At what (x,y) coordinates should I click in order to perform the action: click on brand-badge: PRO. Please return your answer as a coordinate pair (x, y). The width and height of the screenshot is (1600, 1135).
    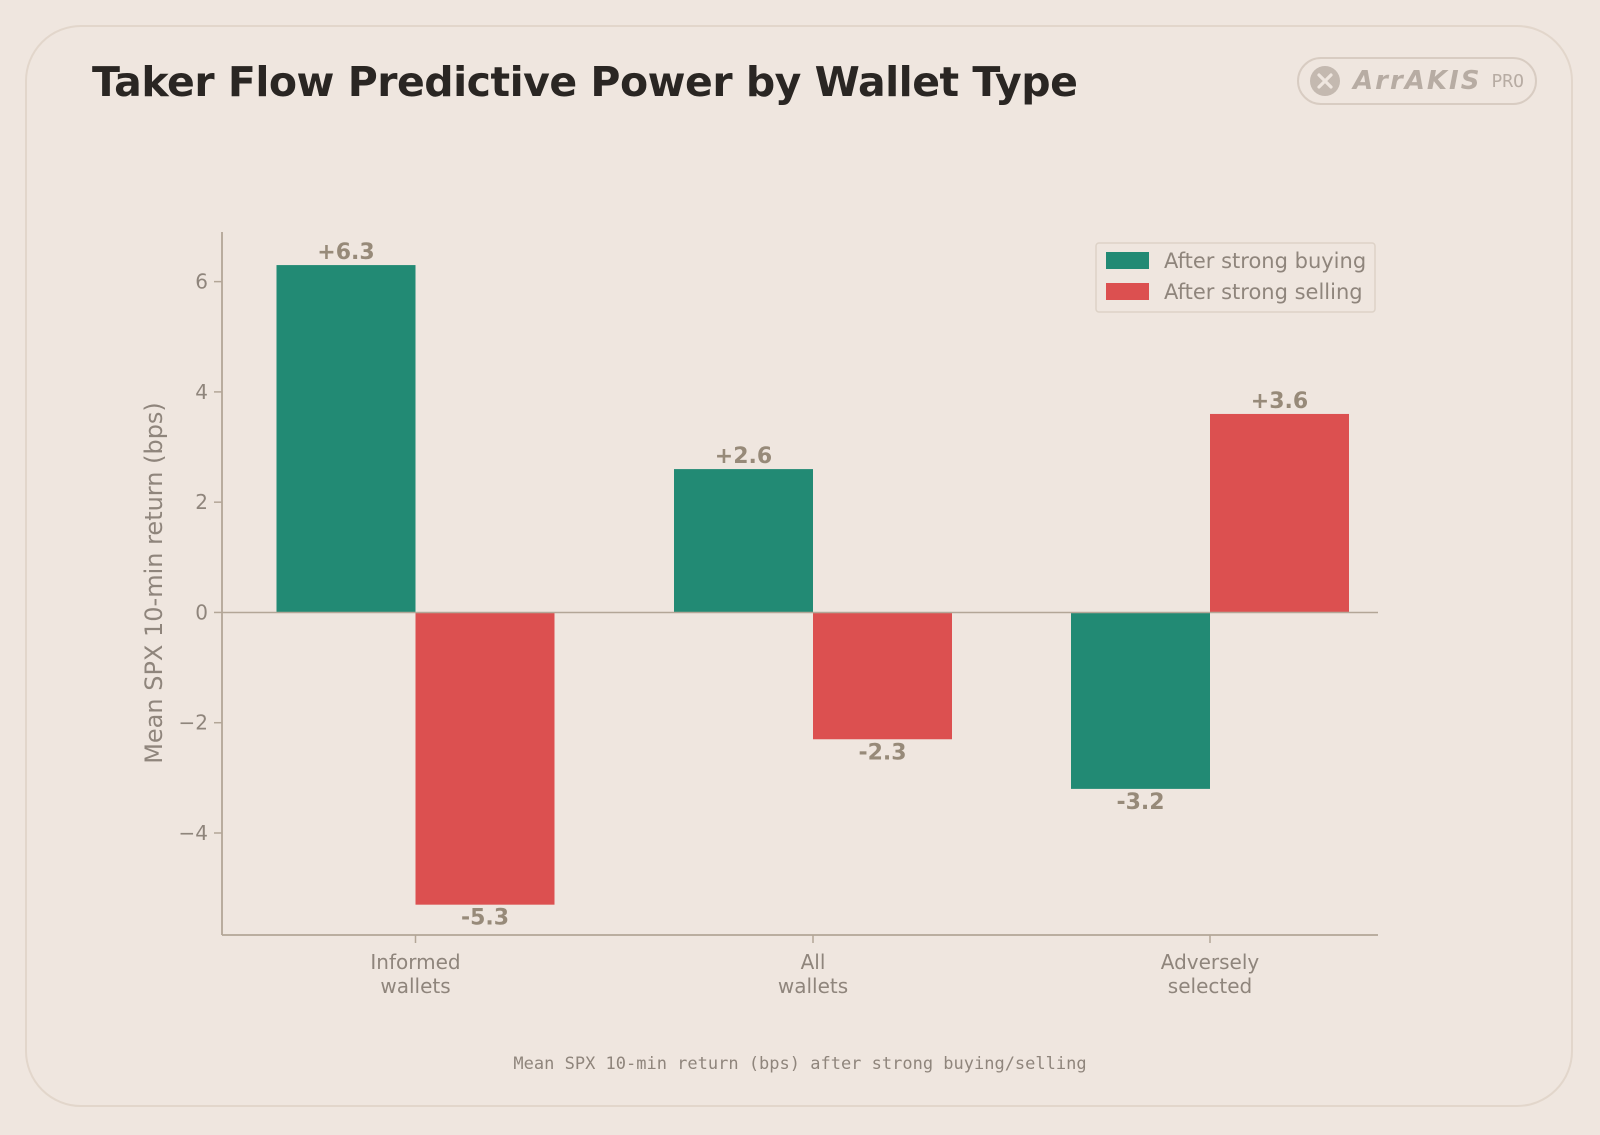
    Looking at the image, I should click on (1507, 81).